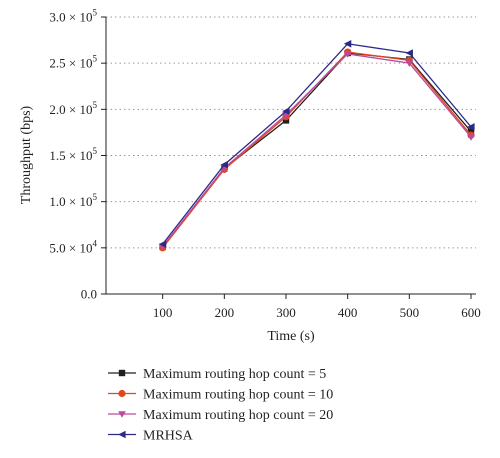 This screenshot has width=500, height=458. I want to click on legend-item: MRHSA, so click(151, 436).